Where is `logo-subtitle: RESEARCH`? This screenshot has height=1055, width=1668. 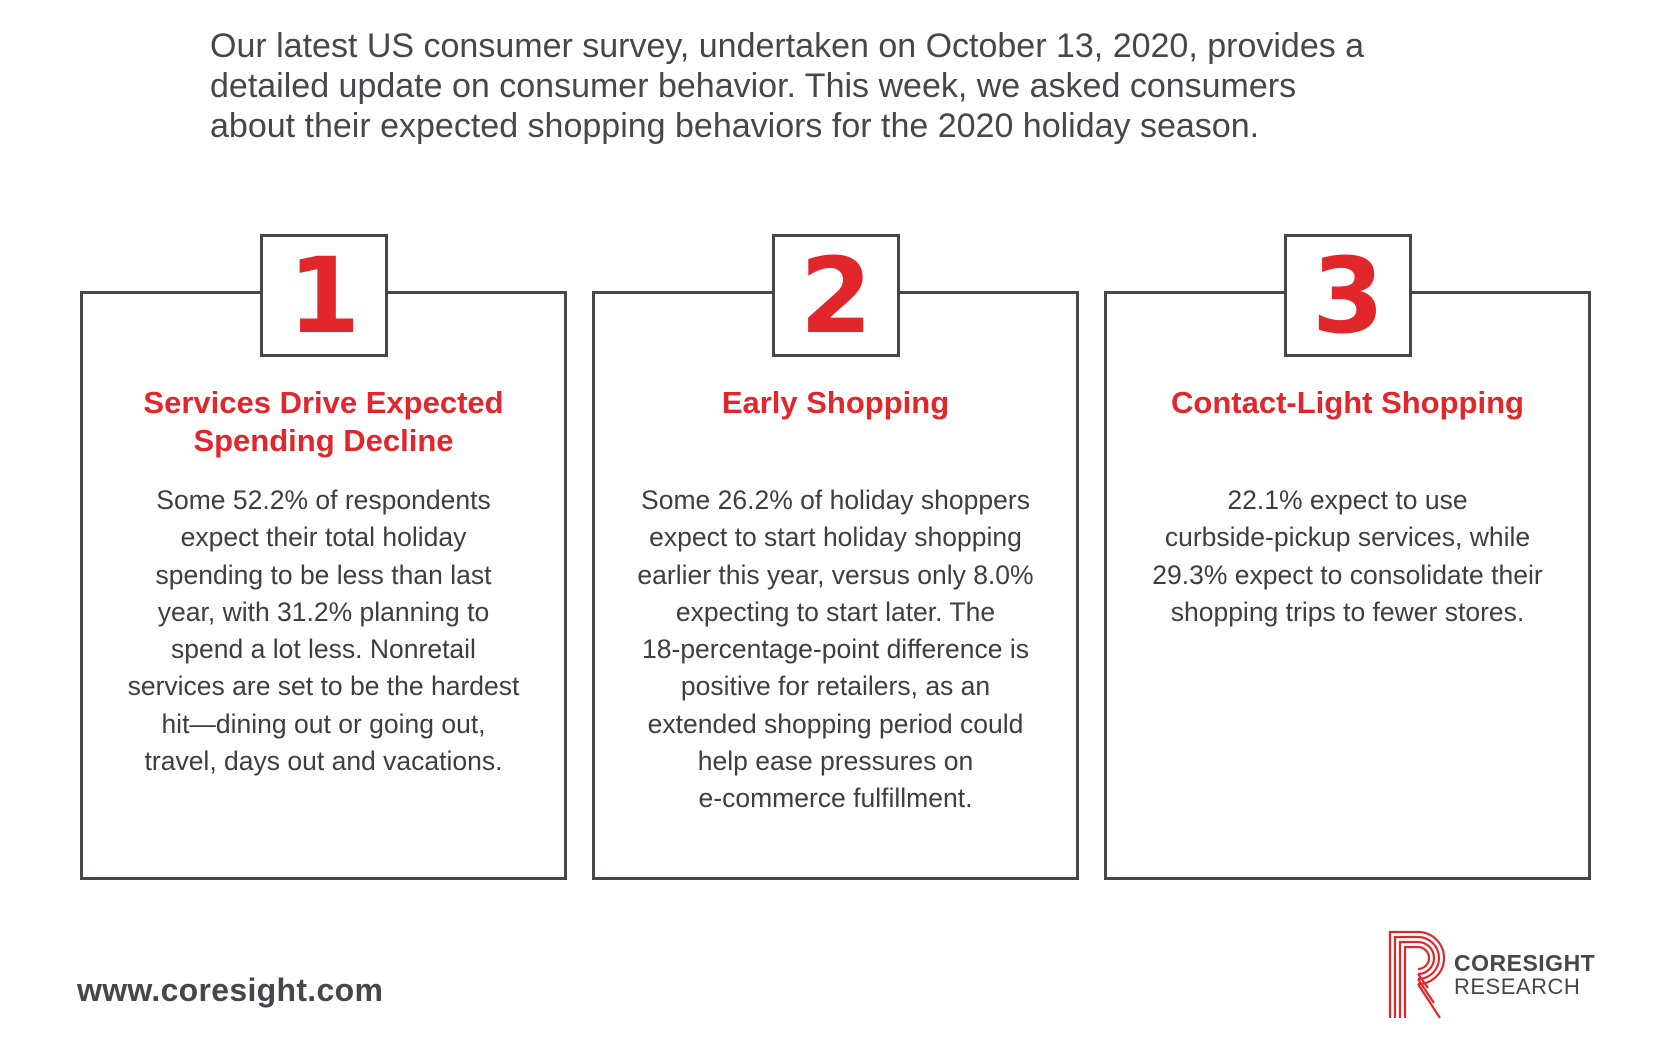
logo-subtitle: RESEARCH is located at coordinates (1517, 986).